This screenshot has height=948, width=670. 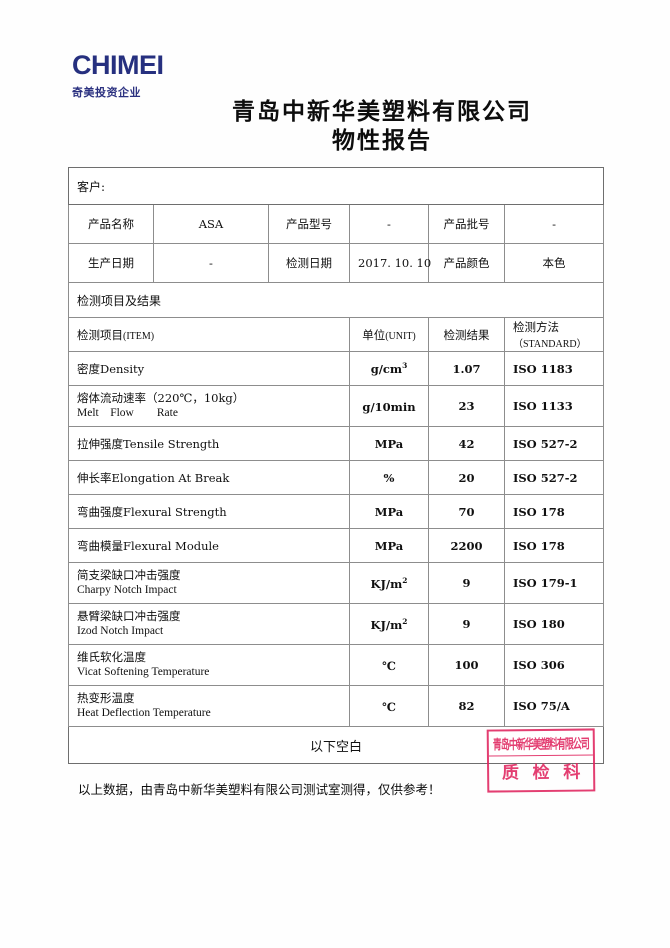 What do you see at coordinates (209, 368) in the screenshot?
I see `result-item: 密度Density` at bounding box center [209, 368].